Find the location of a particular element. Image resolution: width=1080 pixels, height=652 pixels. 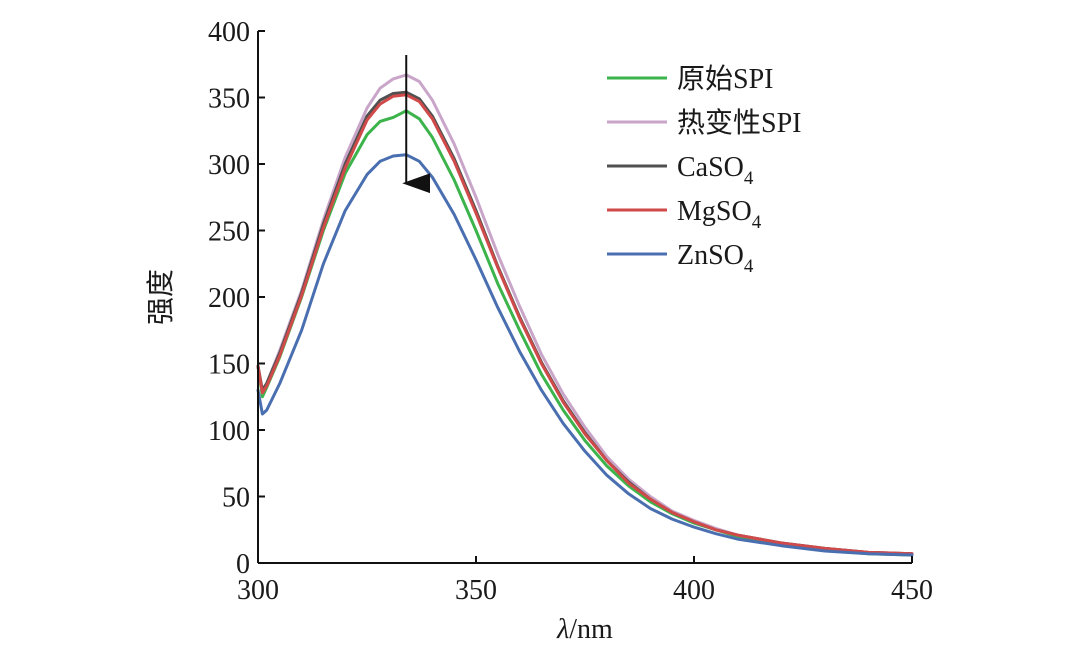

legend: 原始SPI 热变性SPI CaSO4 MgSO4 ZnSO4 is located at coordinates (704, 170).